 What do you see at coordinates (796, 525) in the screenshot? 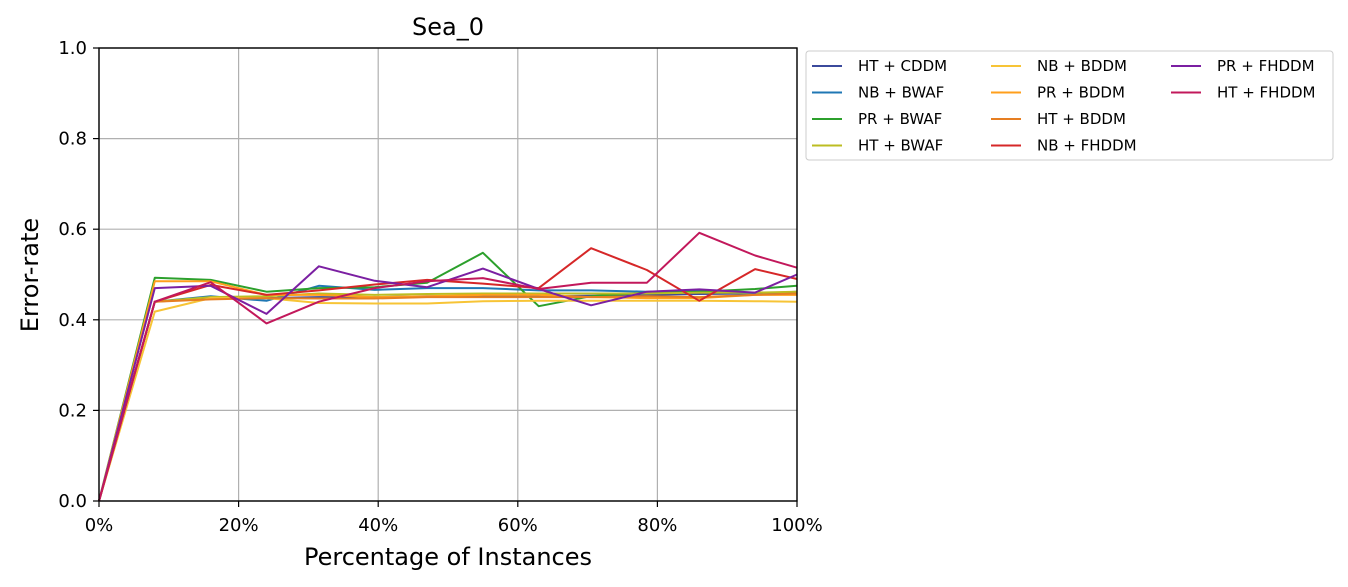
I see `x-tick-label: 100%` at bounding box center [796, 525].